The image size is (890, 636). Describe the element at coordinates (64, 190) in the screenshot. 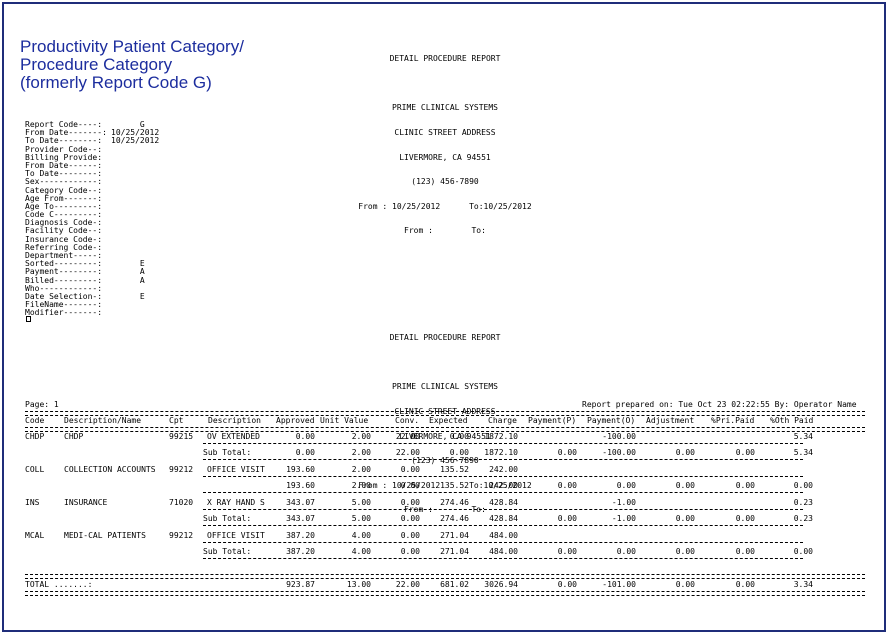

I see `param-label: Category Code--:` at that location.